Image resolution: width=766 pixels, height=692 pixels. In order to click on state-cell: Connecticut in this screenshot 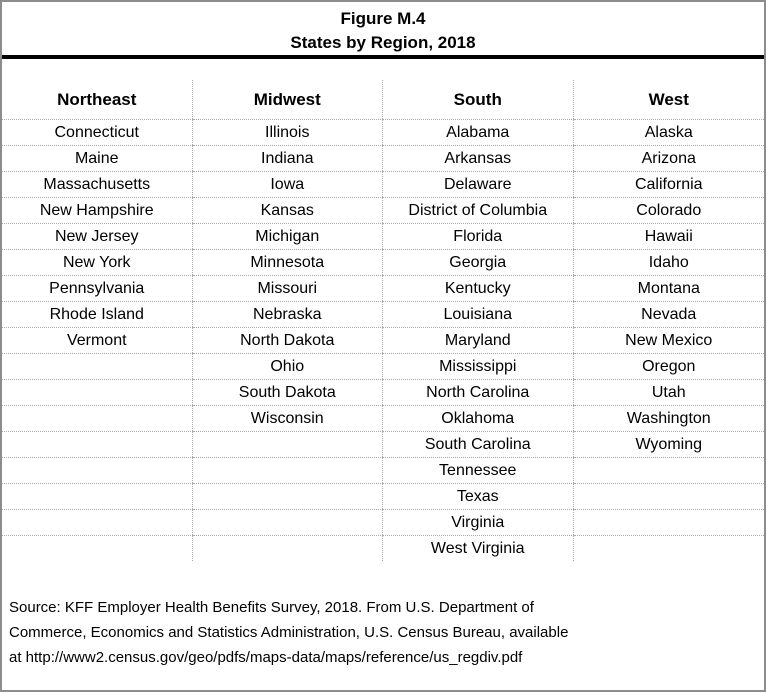, I will do `click(97, 132)`.